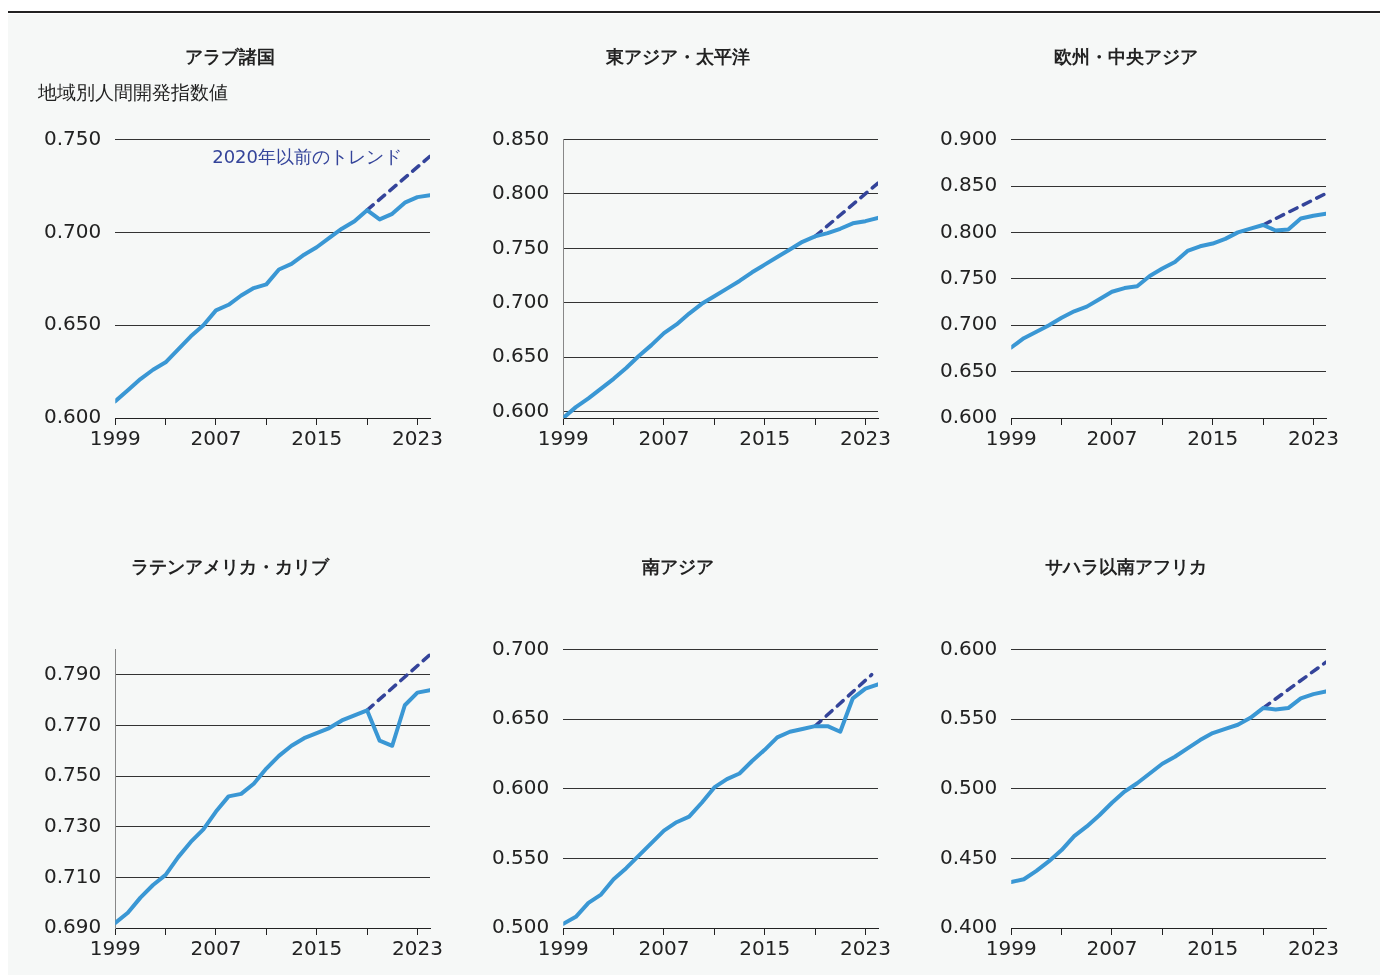  What do you see at coordinates (230, 567) in the screenshot?
I see `chart-title: ラテンアメリカ・カリブ` at bounding box center [230, 567].